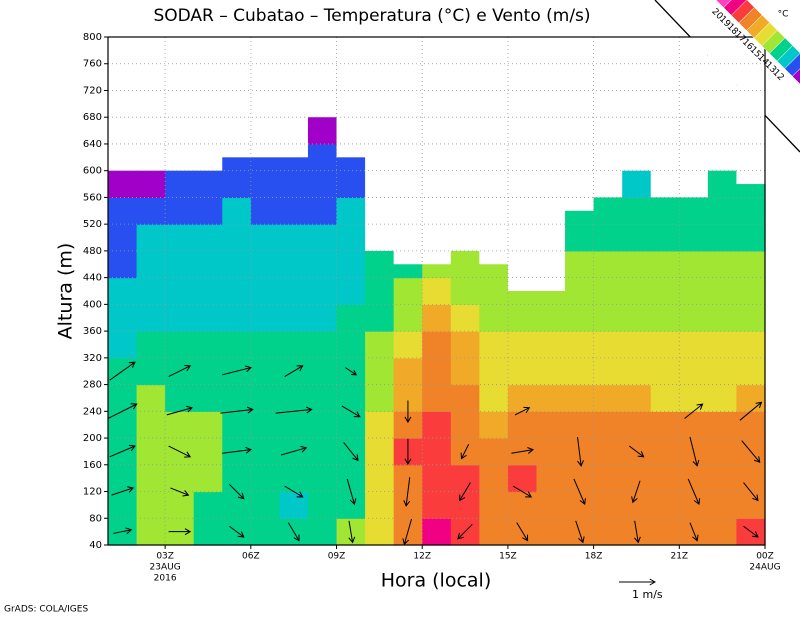  Describe the element at coordinates (647, 594) in the screenshot. I see `wind-key-label: 1 m/s` at that location.